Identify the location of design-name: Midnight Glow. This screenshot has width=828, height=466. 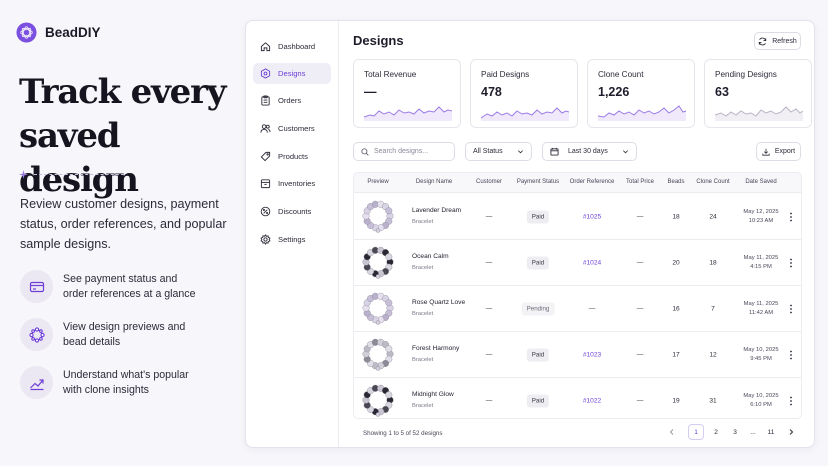
(433, 394).